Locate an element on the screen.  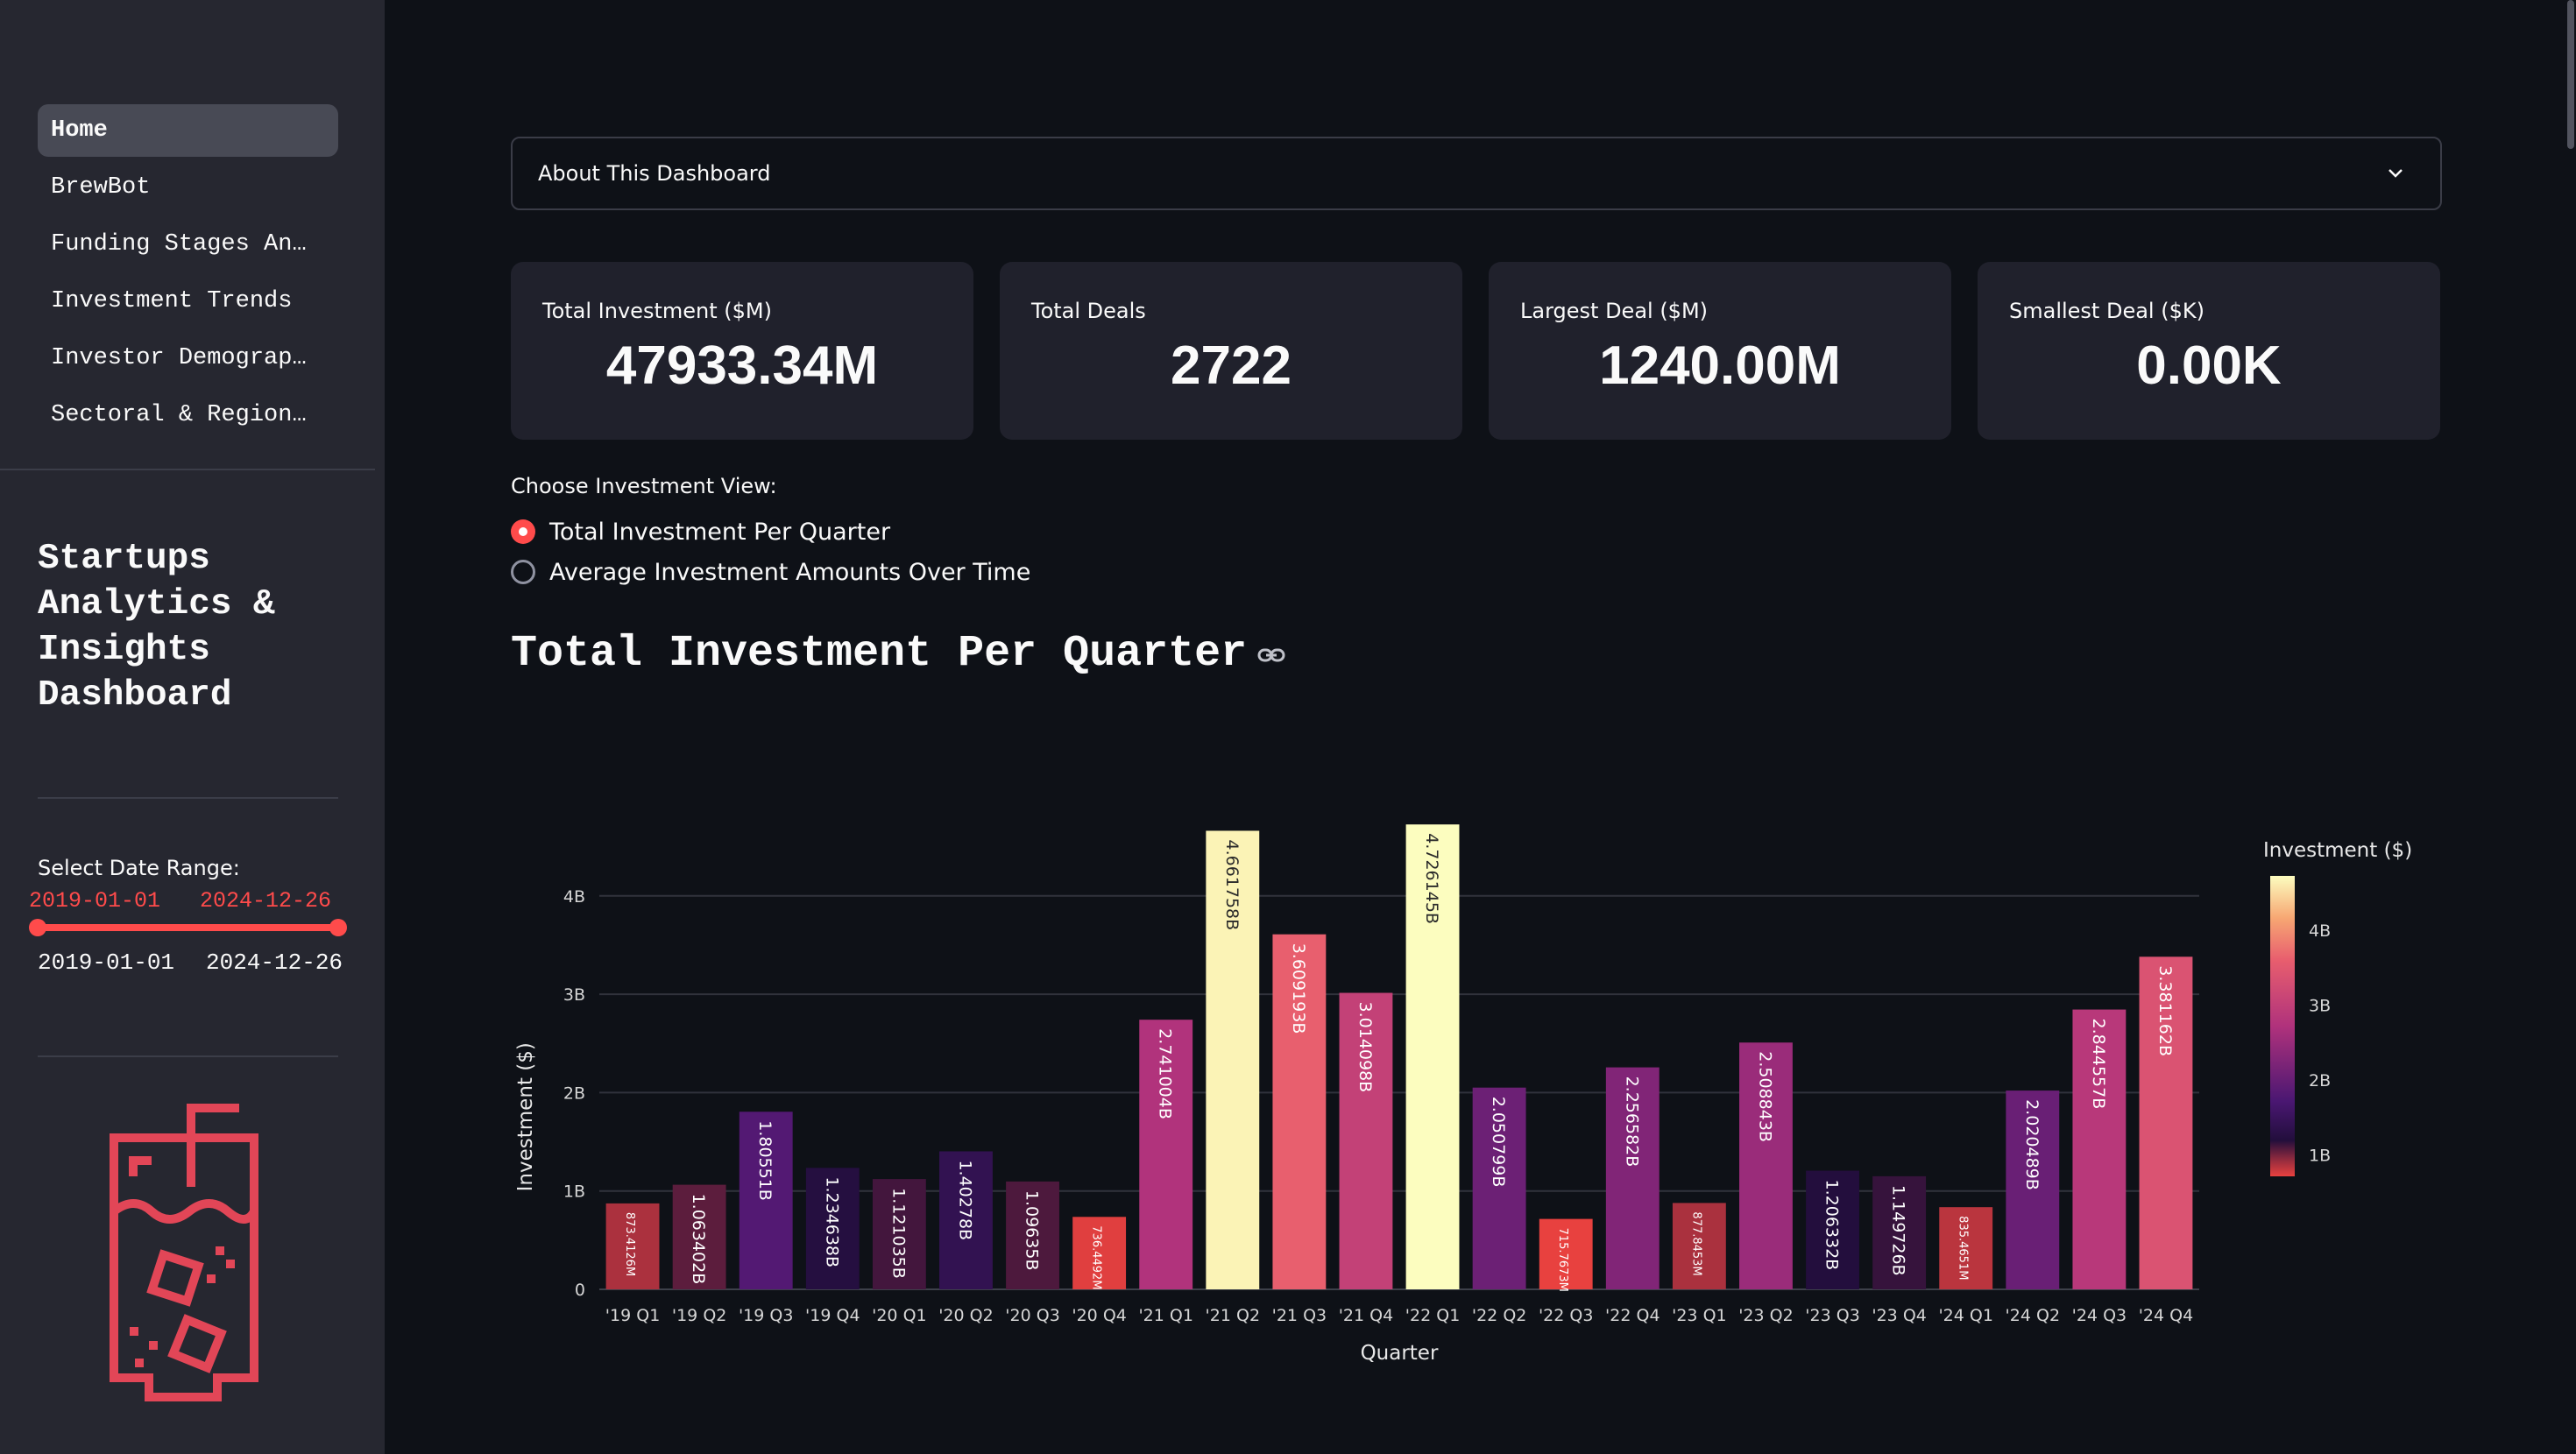
bar-data-label: 2.741004B is located at coordinates (1165, 1073).